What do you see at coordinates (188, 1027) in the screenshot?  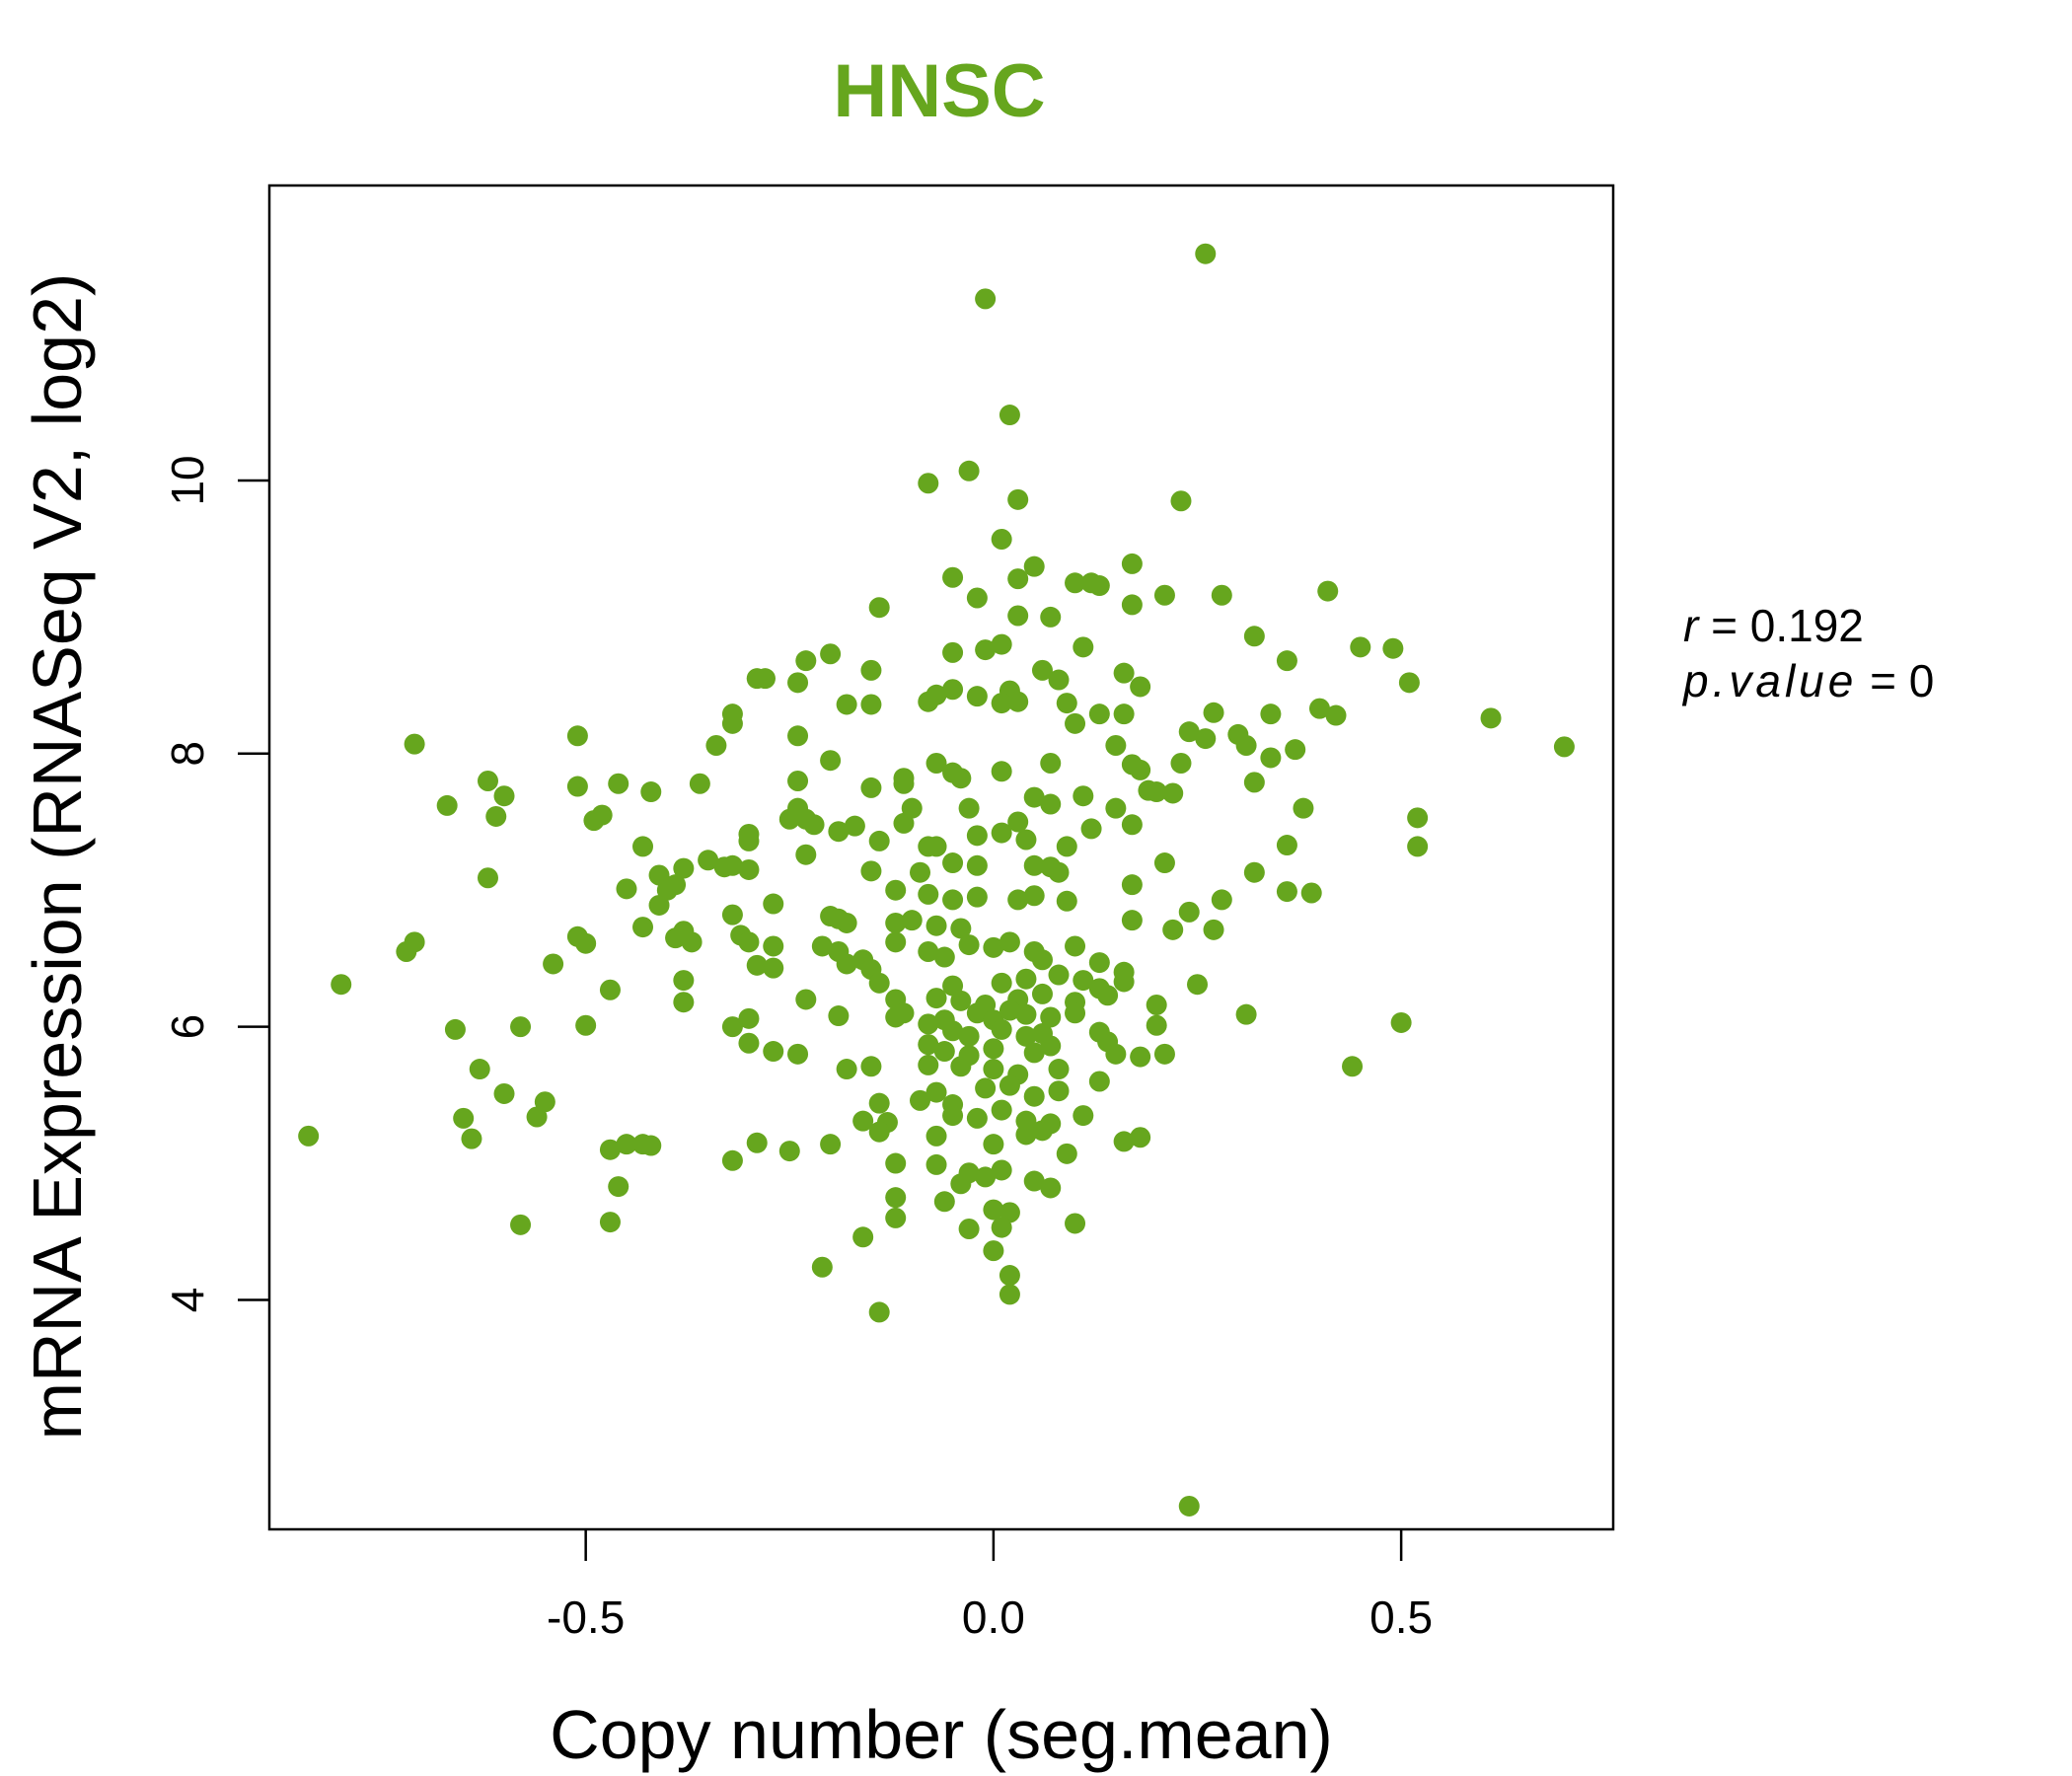 I see `y-tick-label: 6` at bounding box center [188, 1027].